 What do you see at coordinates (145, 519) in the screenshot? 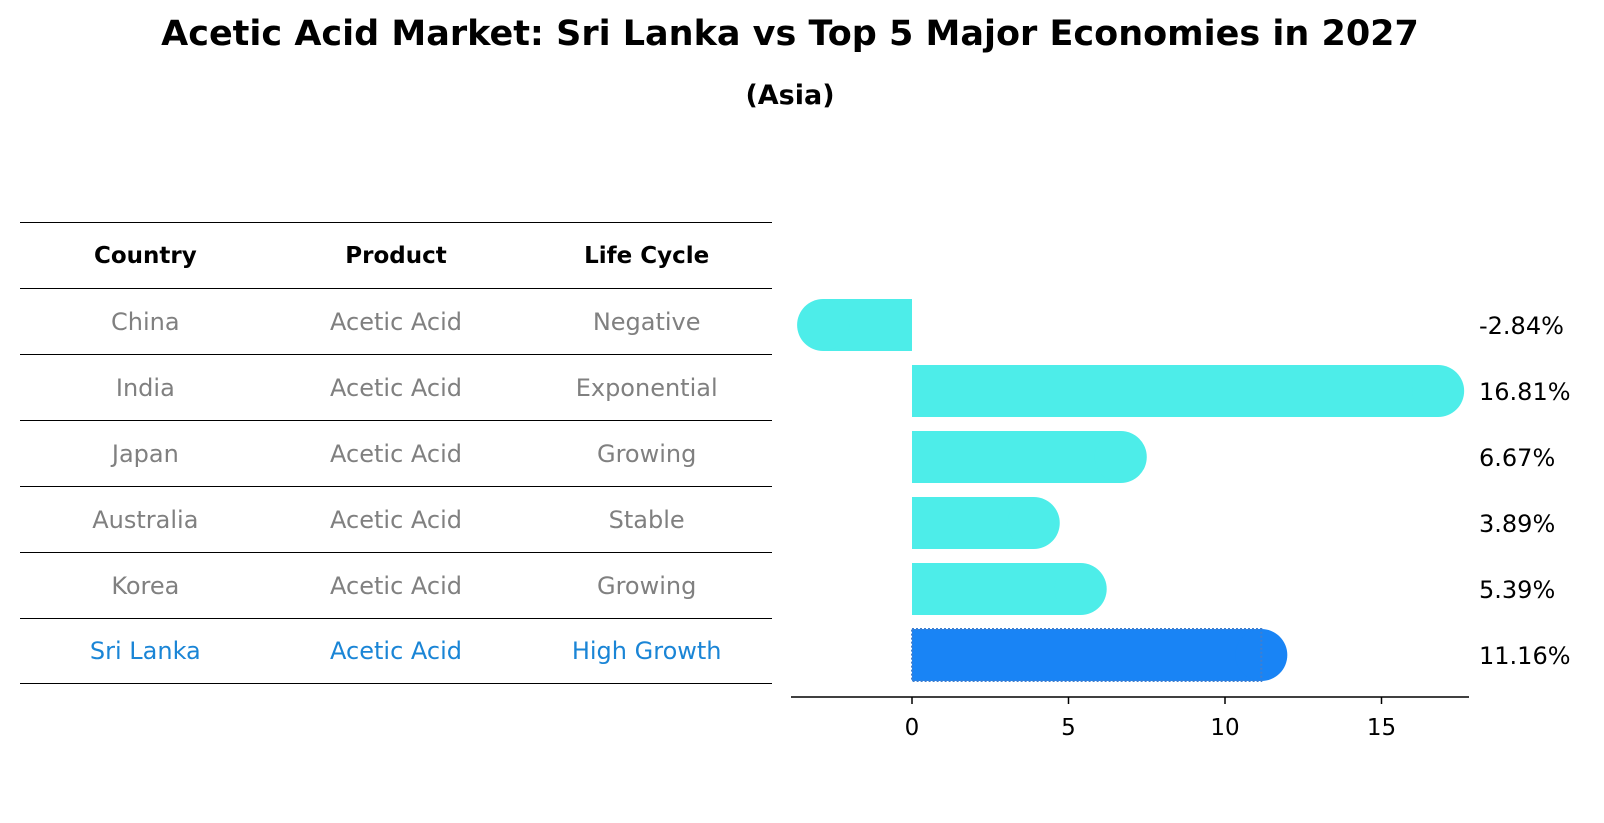
I see `country-cell: Australia` at bounding box center [145, 519].